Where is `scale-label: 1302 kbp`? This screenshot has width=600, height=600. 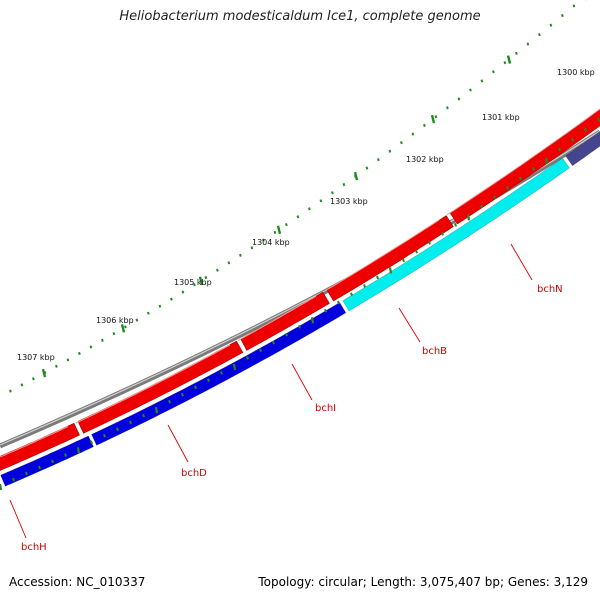
scale-label: 1302 kbp is located at coordinates (425, 159).